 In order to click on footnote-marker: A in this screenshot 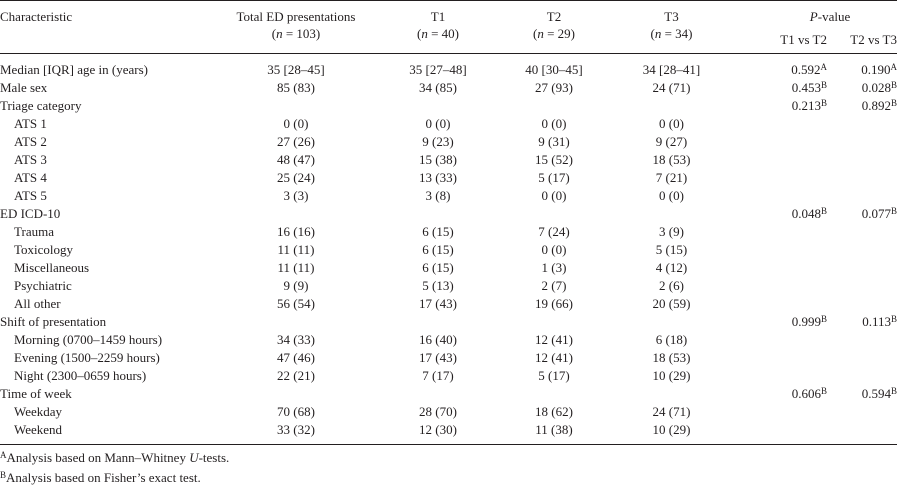, I will do `click(824, 67)`.